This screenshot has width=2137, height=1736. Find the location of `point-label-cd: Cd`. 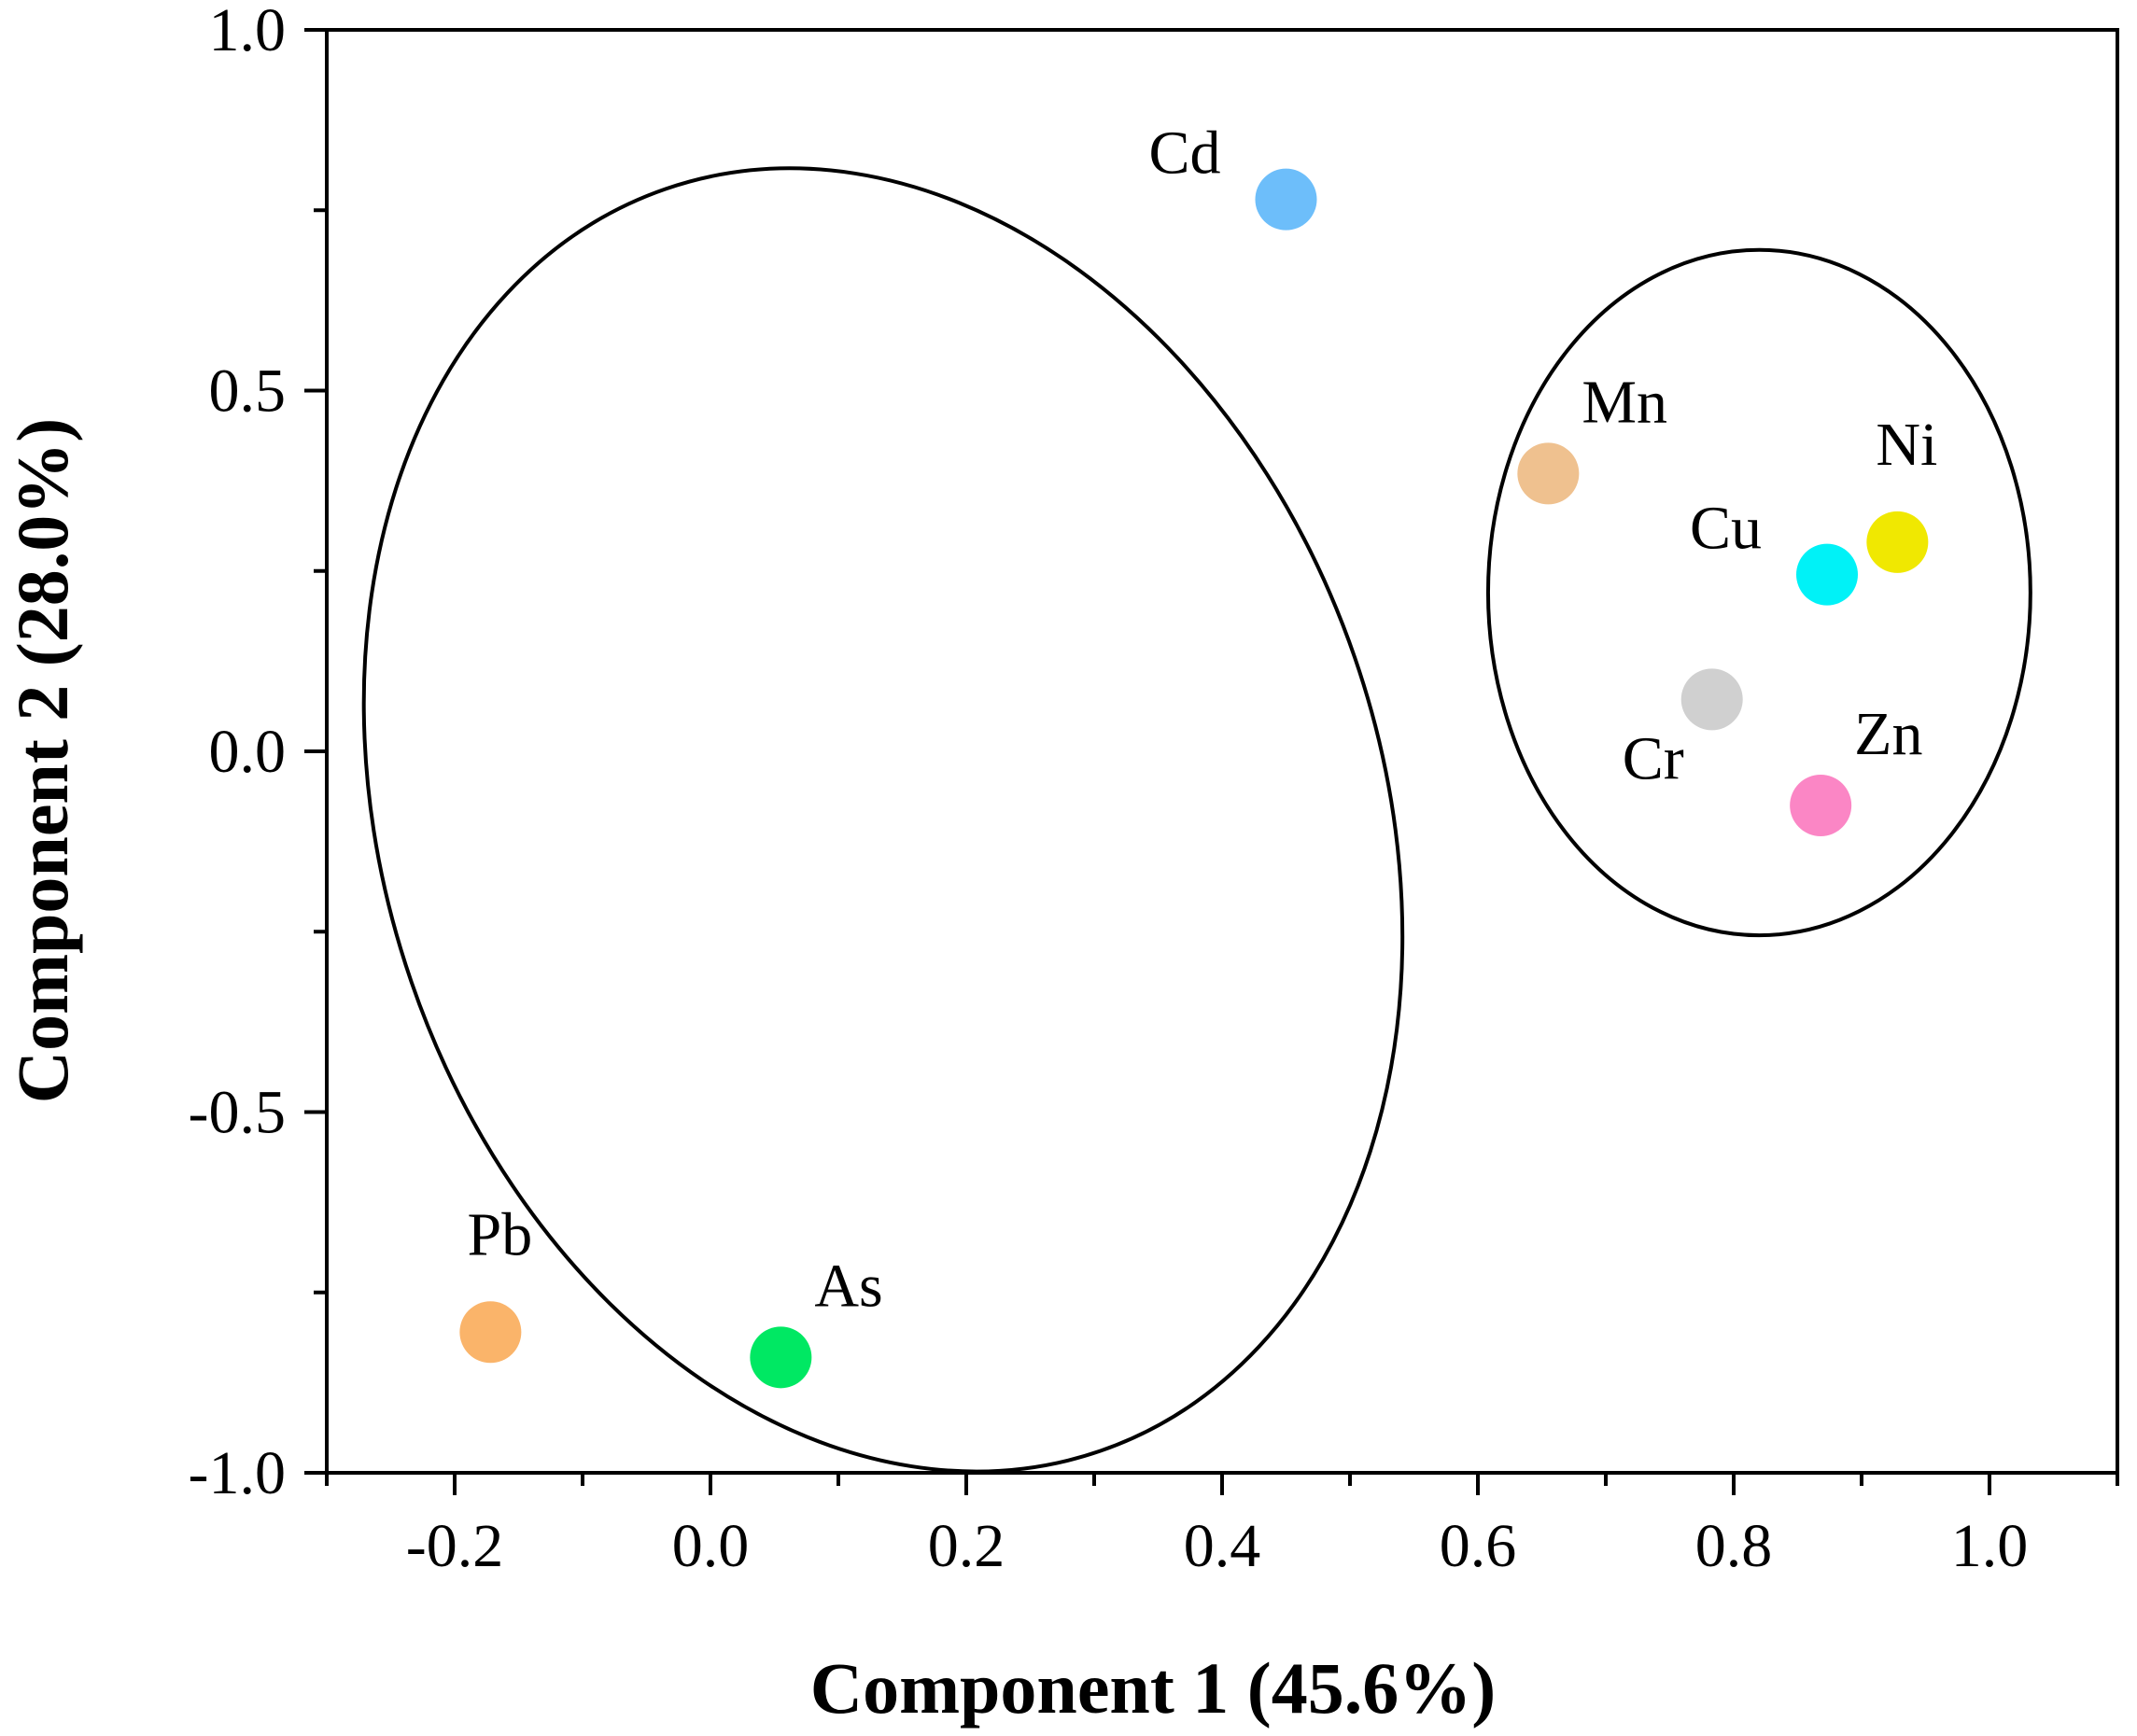

point-label-cd: Cd is located at coordinates (1184, 153).